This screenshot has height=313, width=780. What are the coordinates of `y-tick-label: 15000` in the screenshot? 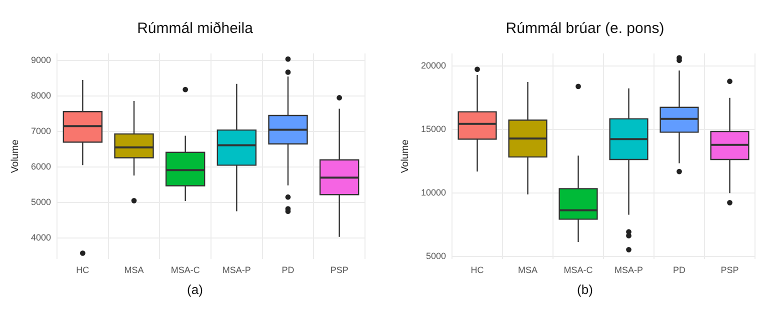 It's located at (433, 129).